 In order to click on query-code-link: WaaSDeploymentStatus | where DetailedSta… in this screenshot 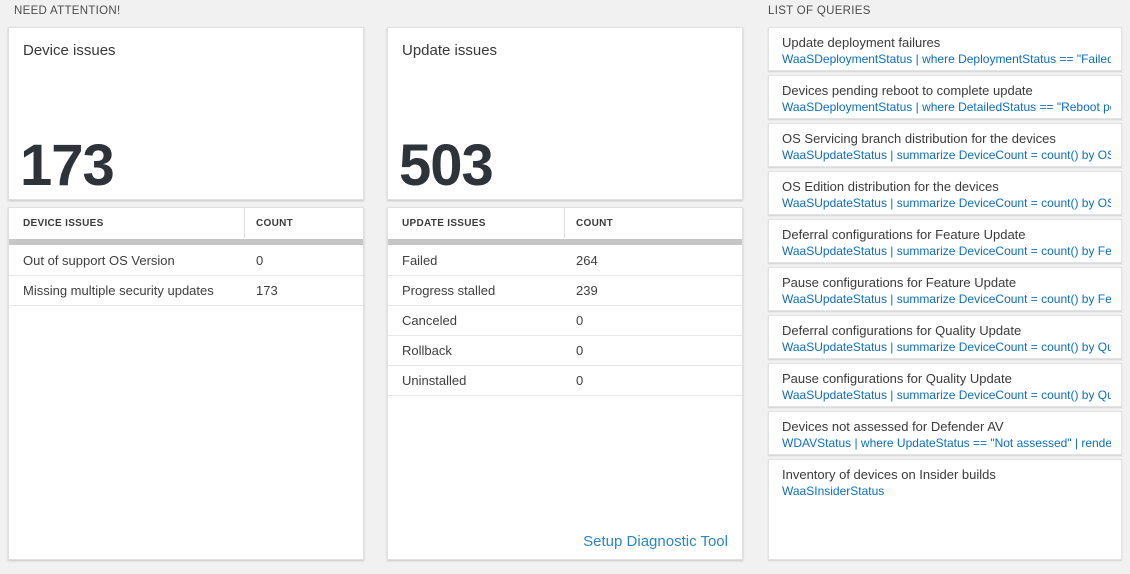, I will do `click(946, 107)`.